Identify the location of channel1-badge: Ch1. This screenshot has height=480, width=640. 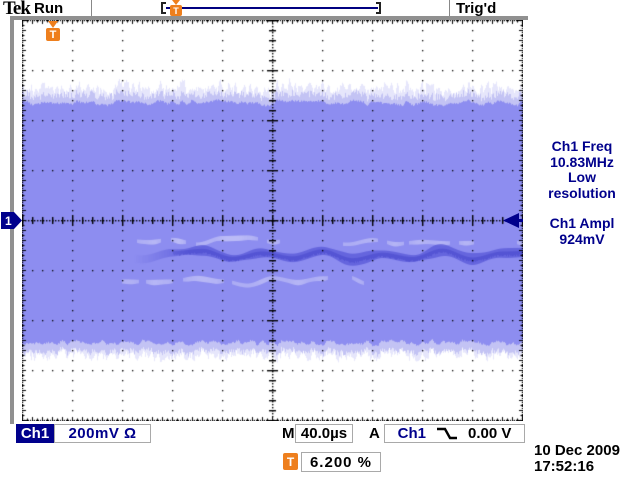
(35, 433).